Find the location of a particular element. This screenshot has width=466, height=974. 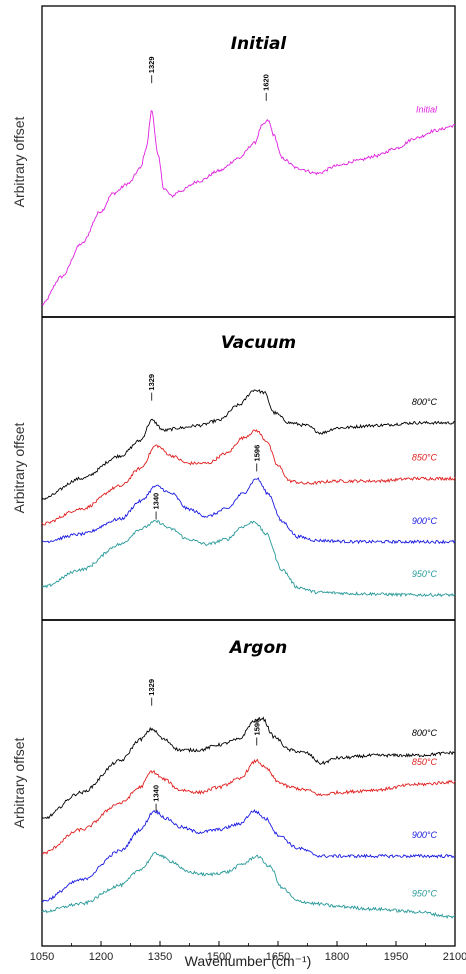

panel-title: Initial is located at coordinates (259, 44).